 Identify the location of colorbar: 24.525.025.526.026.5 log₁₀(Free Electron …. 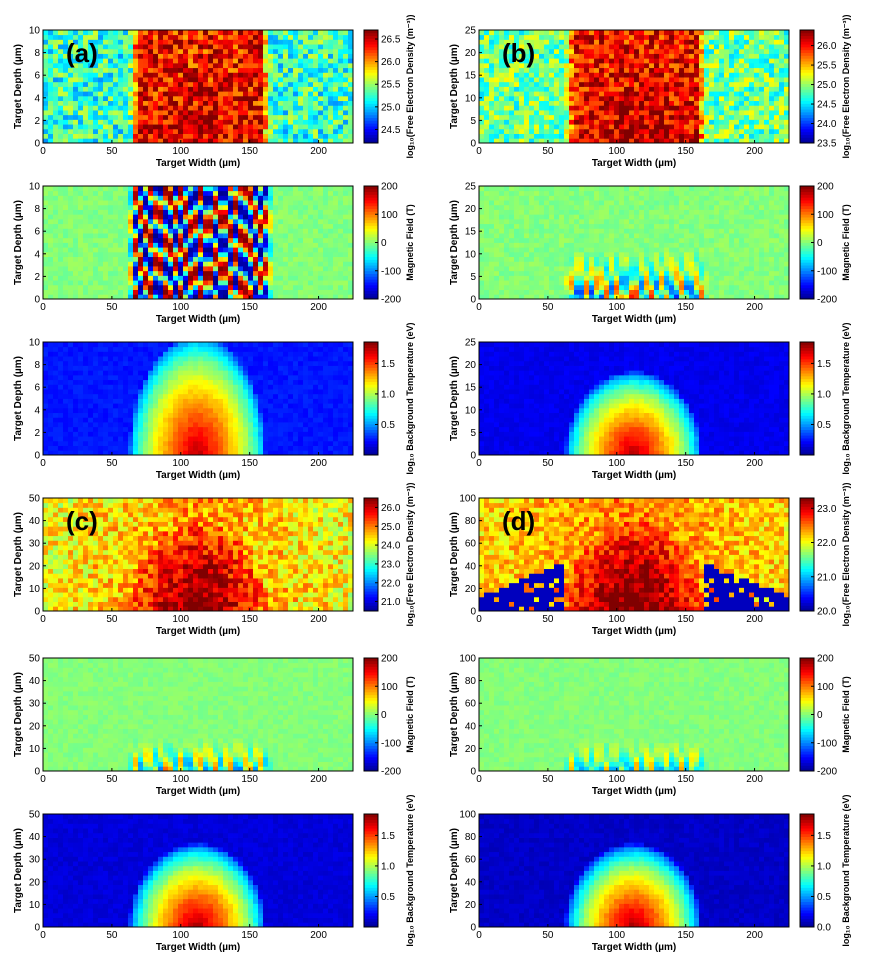
(389, 86).